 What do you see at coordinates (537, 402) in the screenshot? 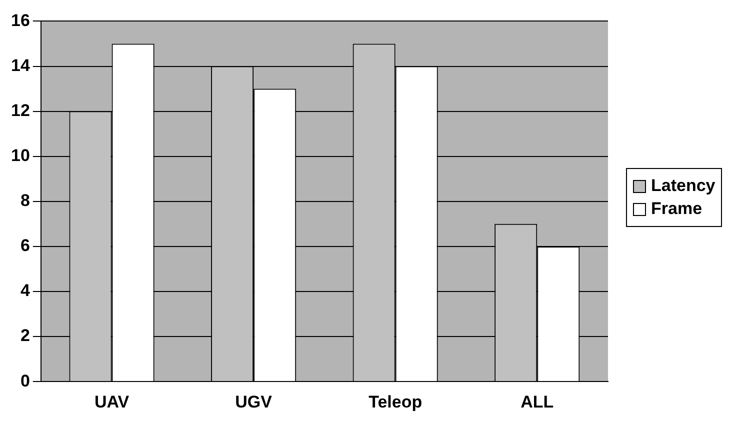
I see `x-tick-label: ALL` at bounding box center [537, 402].